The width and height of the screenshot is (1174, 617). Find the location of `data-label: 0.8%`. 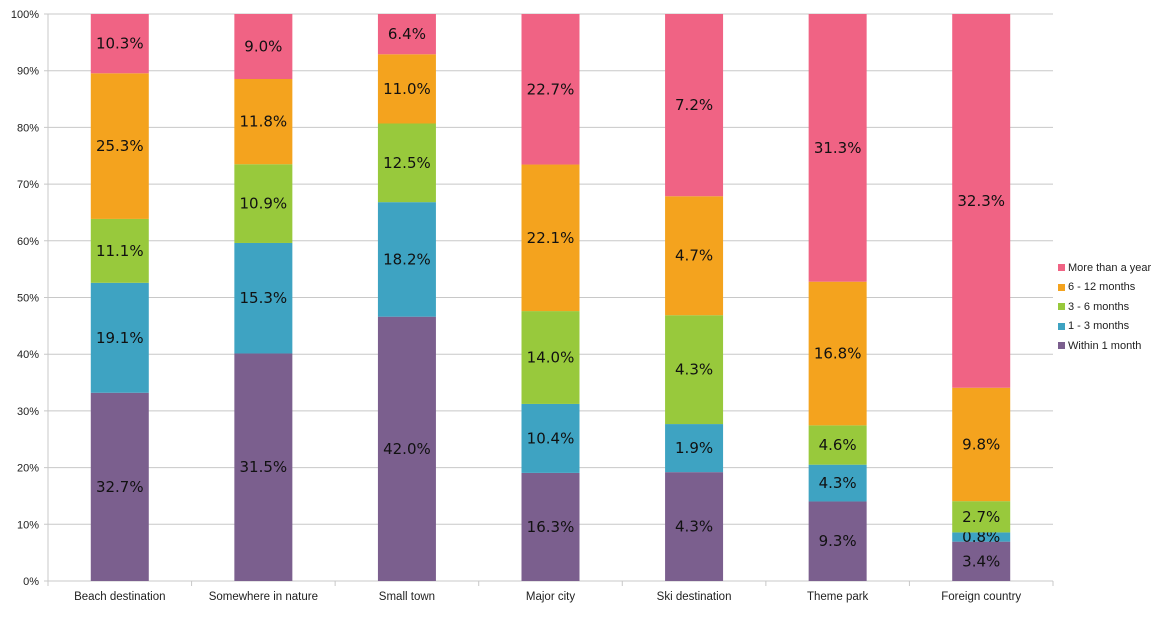

data-label: 0.8% is located at coordinates (981, 537).